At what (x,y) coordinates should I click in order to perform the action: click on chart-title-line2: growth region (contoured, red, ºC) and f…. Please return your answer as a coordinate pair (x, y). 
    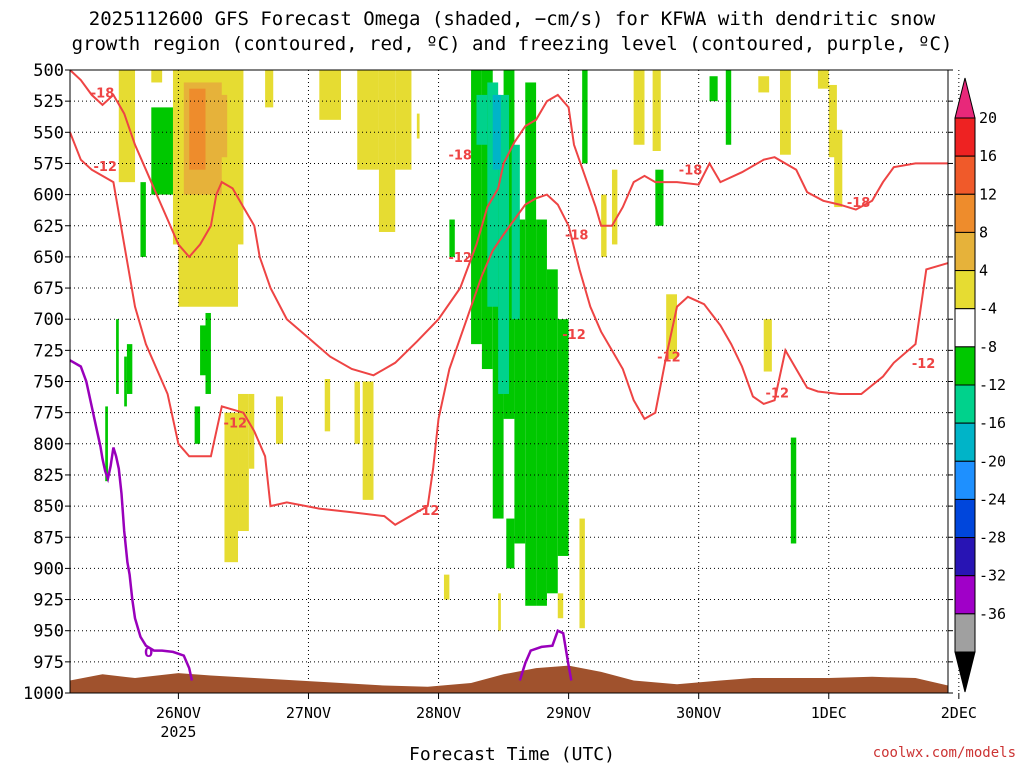
    Looking at the image, I should click on (512, 44).